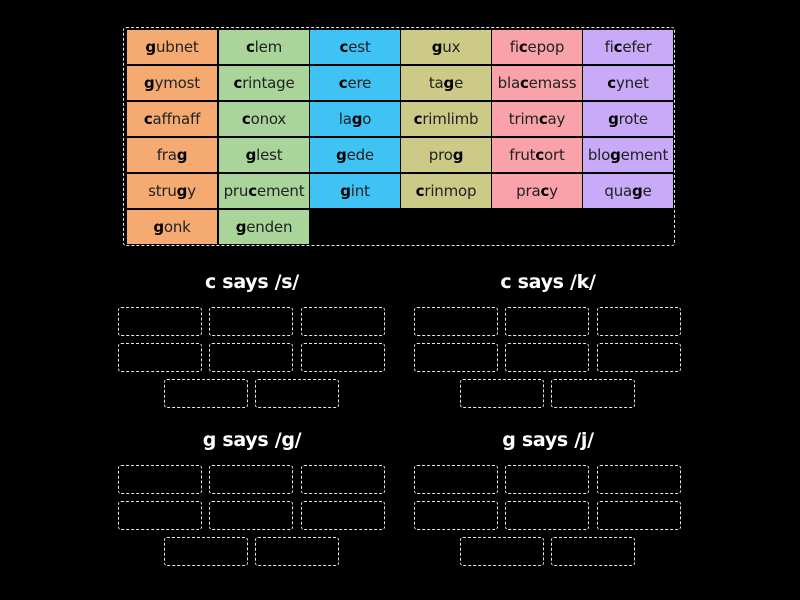 The image size is (800, 600). Describe the element at coordinates (367, 119) in the screenshot. I see `word-suffix: o` at that location.